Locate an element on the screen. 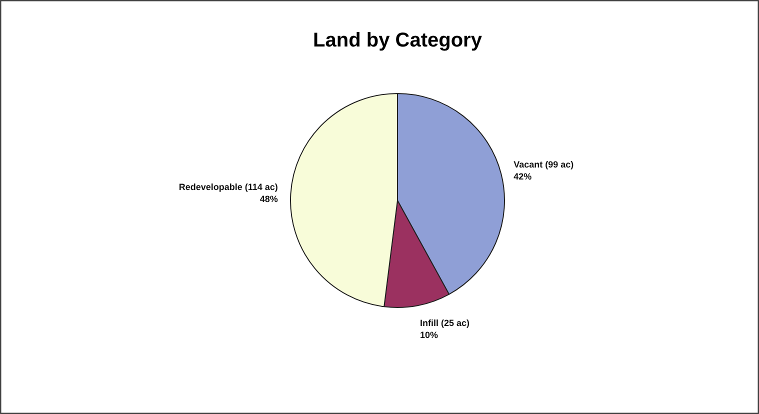 The width and height of the screenshot is (759, 414). slice-label: Redevelopable (114 ac) is located at coordinates (228, 187).